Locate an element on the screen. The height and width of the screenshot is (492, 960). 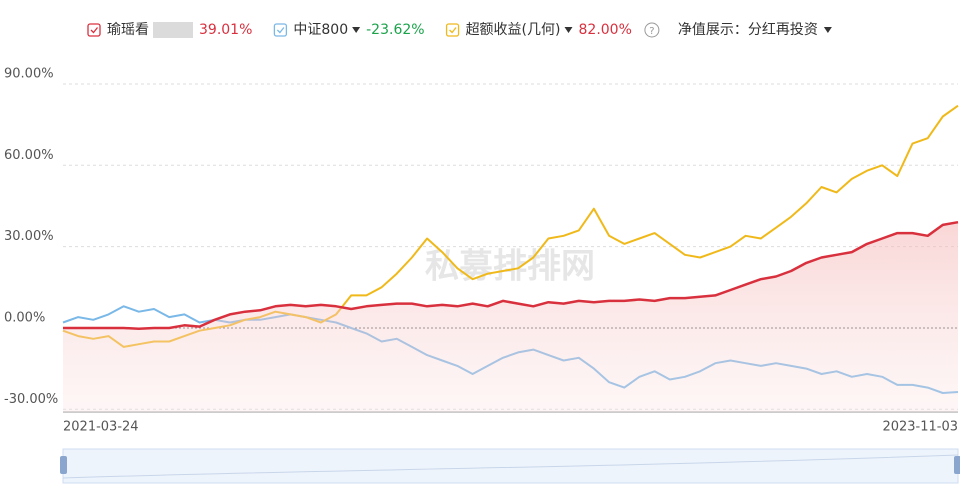
y-tick-label: 0.00% is located at coordinates (24, 317).